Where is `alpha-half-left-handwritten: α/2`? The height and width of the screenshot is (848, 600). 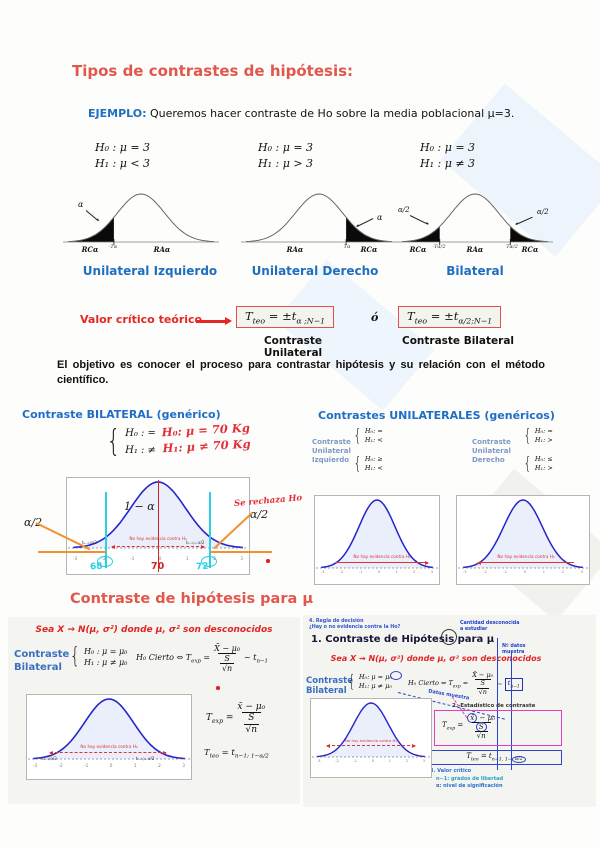 alpha-half-left-handwritten: α/2 is located at coordinates (33, 522).